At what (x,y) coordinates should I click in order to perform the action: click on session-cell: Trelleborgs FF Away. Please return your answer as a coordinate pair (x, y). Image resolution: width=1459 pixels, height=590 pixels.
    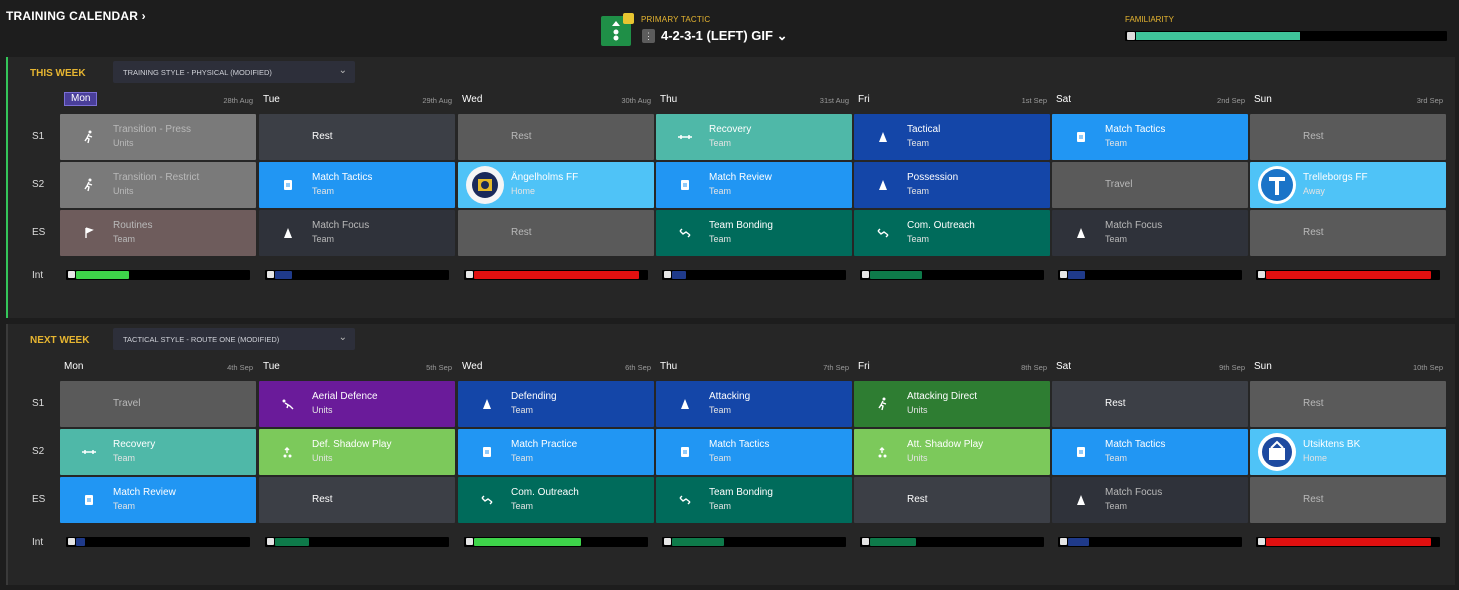
    Looking at the image, I should click on (1348, 185).